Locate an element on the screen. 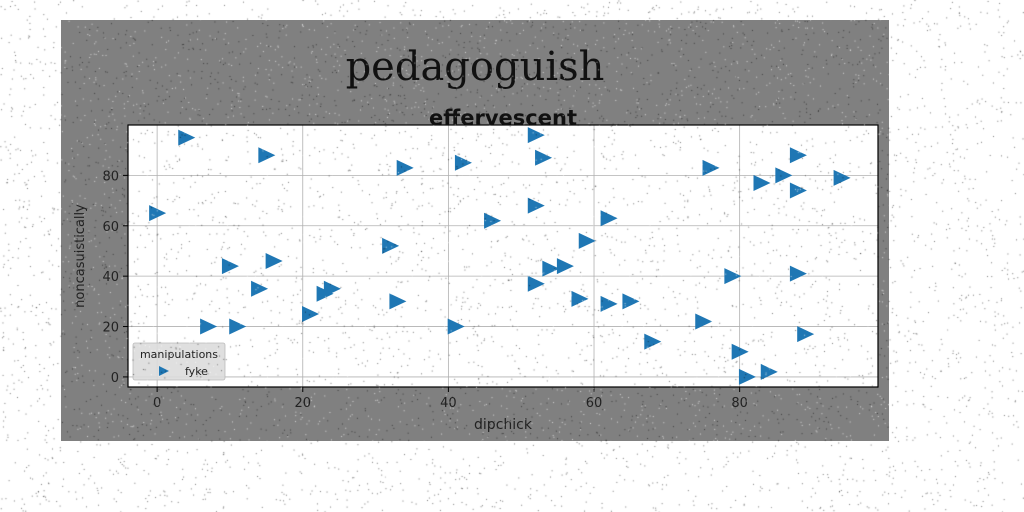 This screenshot has height=512, width=1024. x-tick-label: 40 is located at coordinates (448, 403).